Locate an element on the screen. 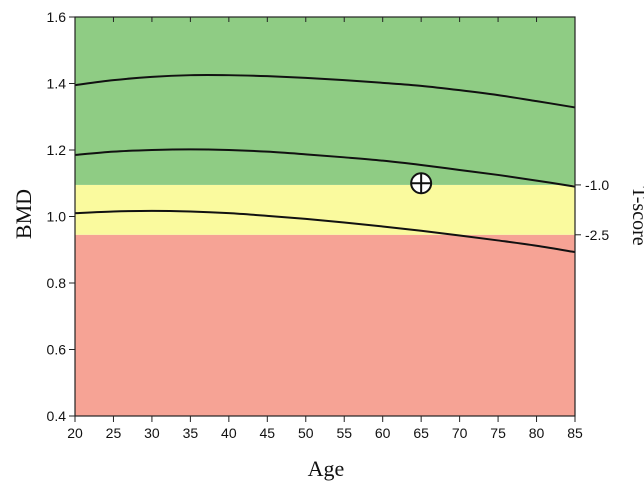 The width and height of the screenshot is (644, 483). y-tick-label: 1.6 is located at coordinates (57, 17).